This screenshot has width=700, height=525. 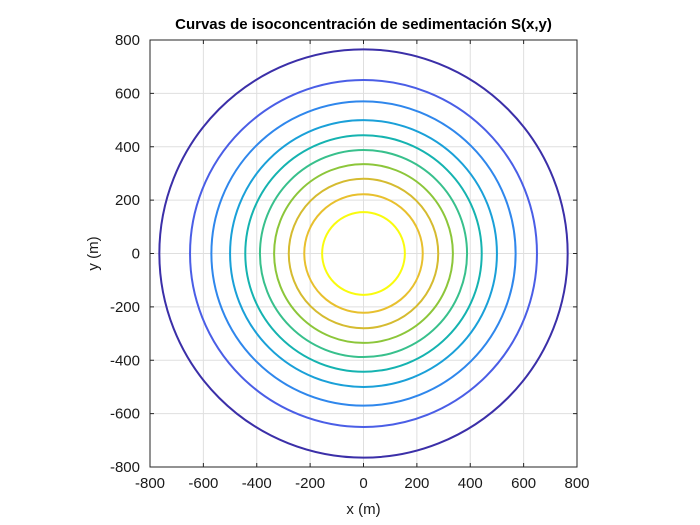 What do you see at coordinates (576, 483) in the screenshot?
I see `x-tick-label: 800` at bounding box center [576, 483].